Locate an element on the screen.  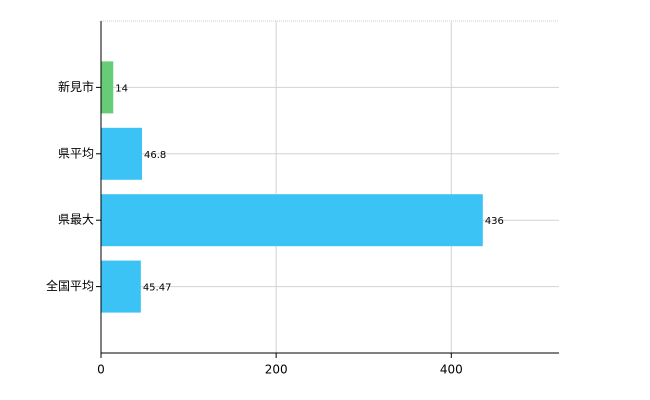
x-tick-label: 0 is located at coordinates (101, 370).